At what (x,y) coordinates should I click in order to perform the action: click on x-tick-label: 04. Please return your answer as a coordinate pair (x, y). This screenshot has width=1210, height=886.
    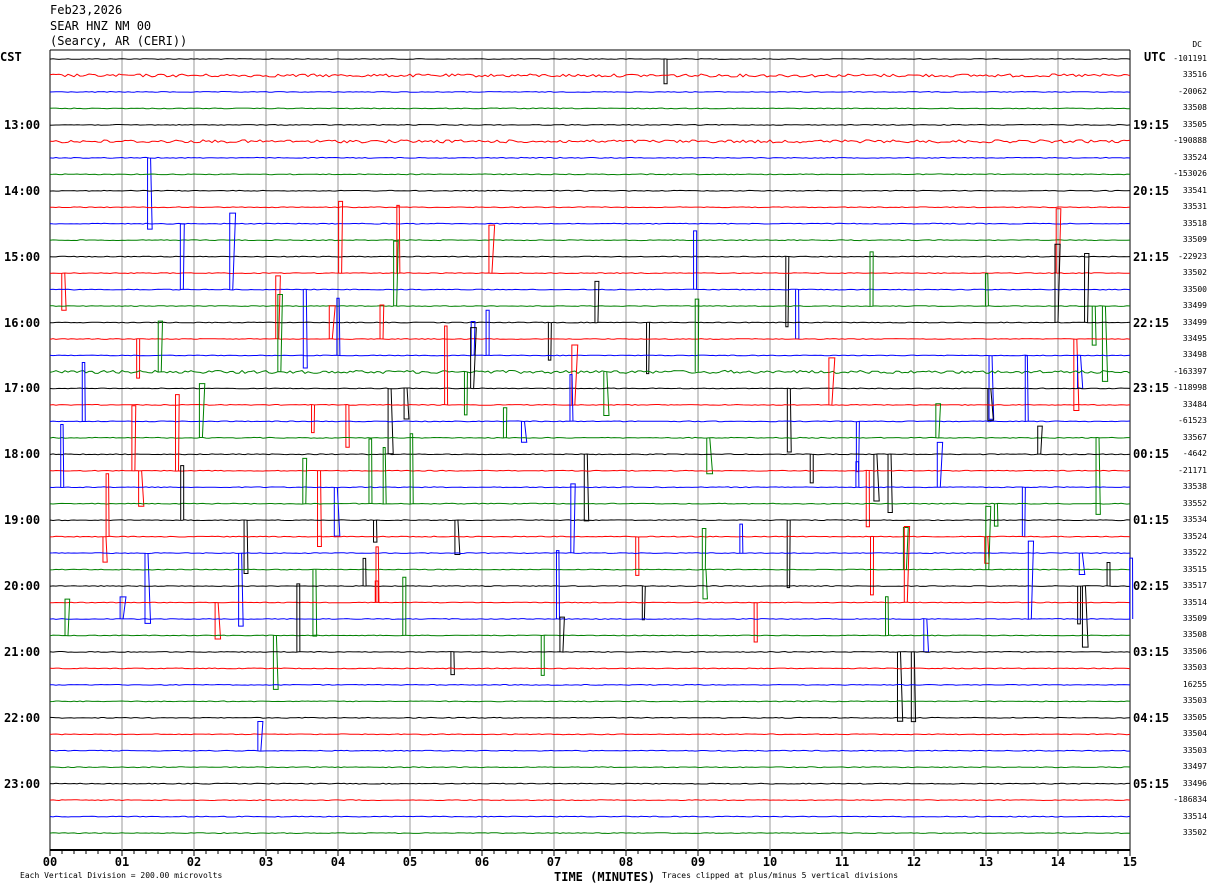
    Looking at the image, I should click on (338, 862).